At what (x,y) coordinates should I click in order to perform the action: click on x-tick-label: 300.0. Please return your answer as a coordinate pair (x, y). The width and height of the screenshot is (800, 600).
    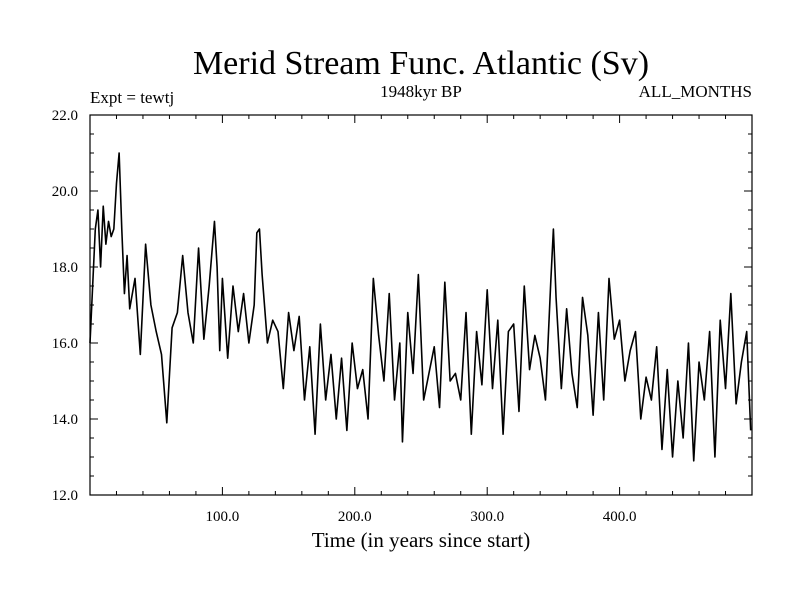
    Looking at the image, I should click on (487, 517).